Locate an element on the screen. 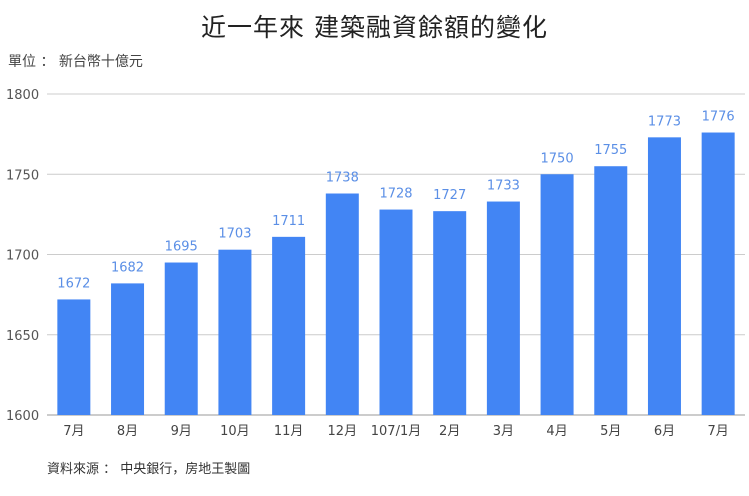 Image resolution: width=749 pixels, height=496 pixels. x-tick-label: 3月 is located at coordinates (503, 431).